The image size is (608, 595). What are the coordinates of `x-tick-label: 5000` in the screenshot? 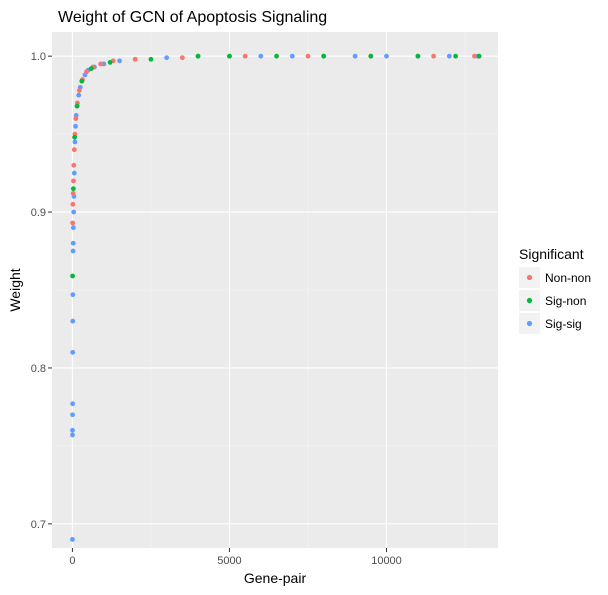 It's located at (229, 561).